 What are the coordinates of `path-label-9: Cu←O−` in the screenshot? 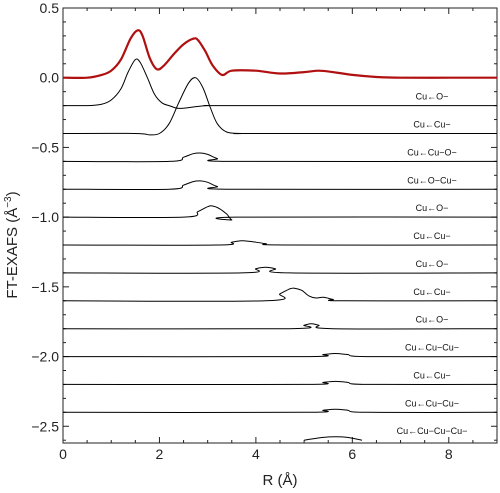 It's located at (432, 320).